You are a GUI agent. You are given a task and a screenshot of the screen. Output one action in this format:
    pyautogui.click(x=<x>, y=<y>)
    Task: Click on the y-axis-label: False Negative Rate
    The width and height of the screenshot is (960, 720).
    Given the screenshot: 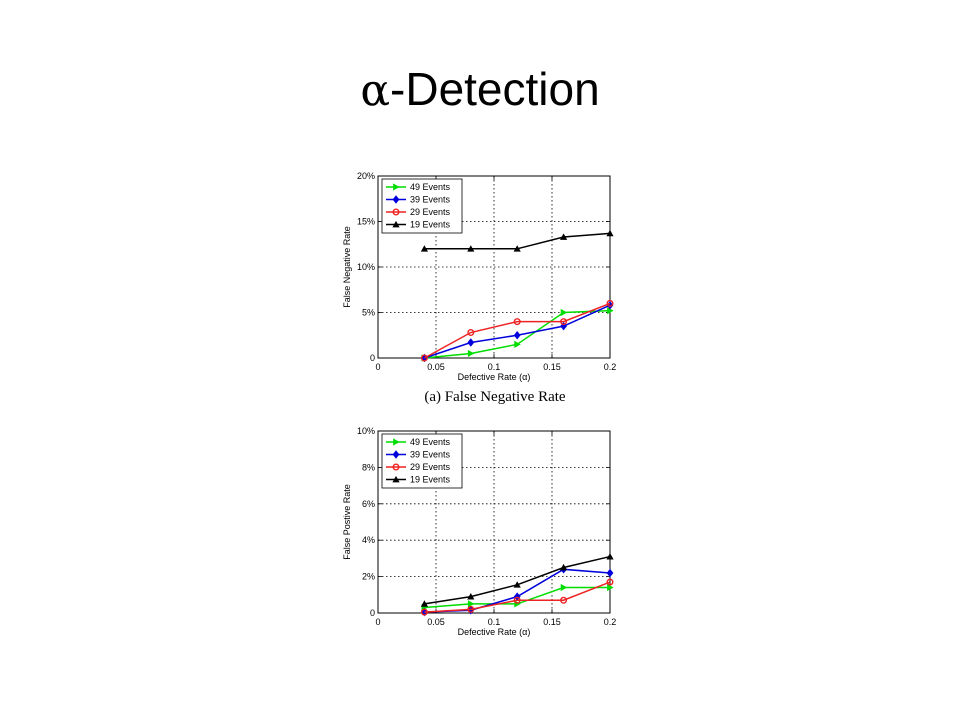 What is the action you would take?
    pyautogui.click(x=347, y=267)
    